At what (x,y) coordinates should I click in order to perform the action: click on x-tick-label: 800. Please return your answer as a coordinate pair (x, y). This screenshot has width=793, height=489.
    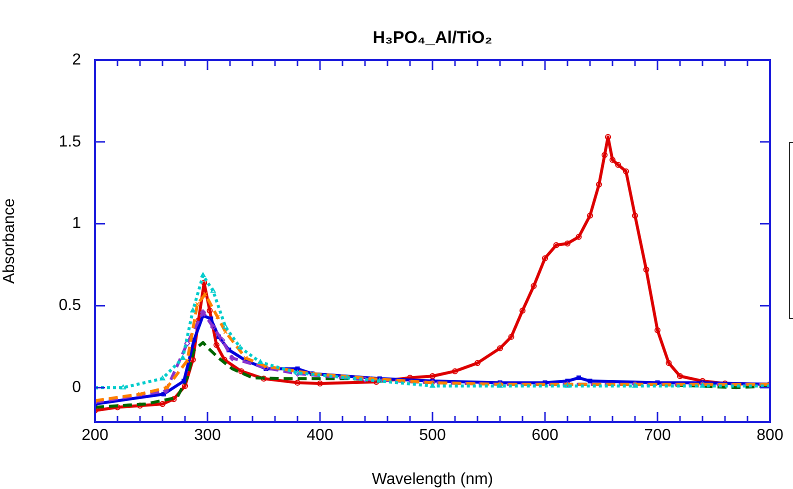
    Looking at the image, I should click on (770, 435).